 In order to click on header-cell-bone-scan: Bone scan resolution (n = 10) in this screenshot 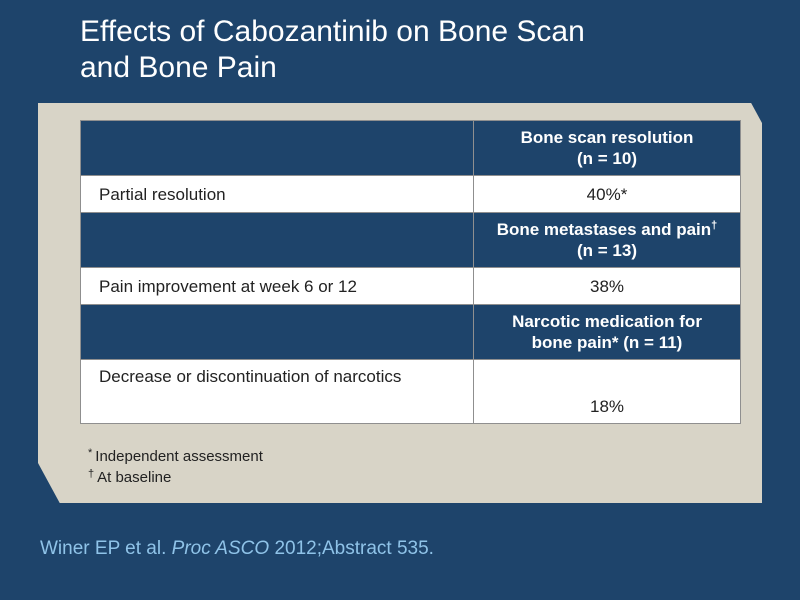, I will do `click(607, 148)`.